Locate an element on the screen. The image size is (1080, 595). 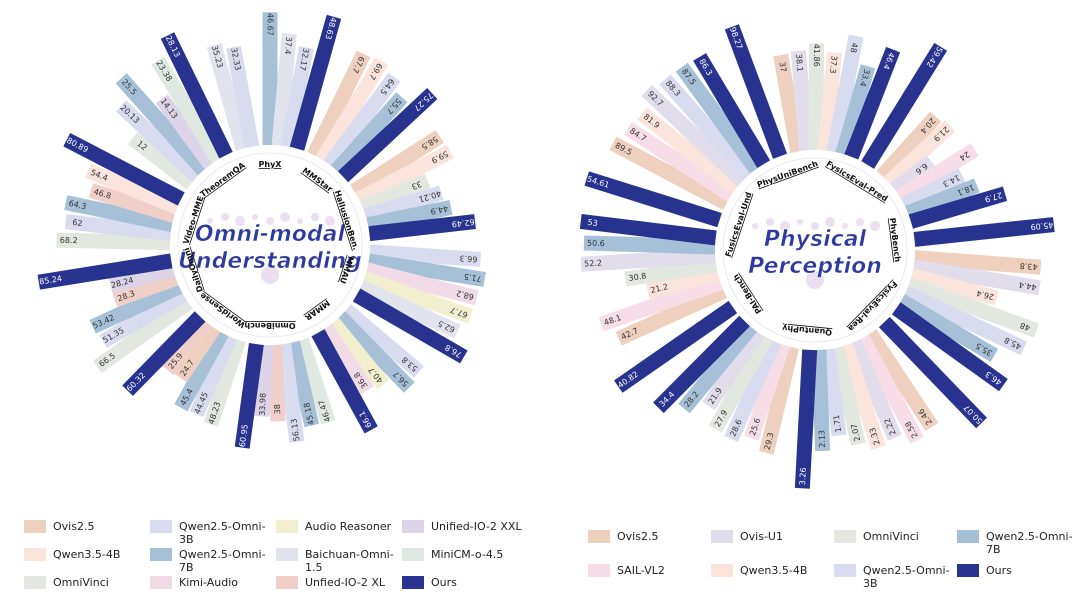
bar: 34.4 is located at coordinates (701, 364).